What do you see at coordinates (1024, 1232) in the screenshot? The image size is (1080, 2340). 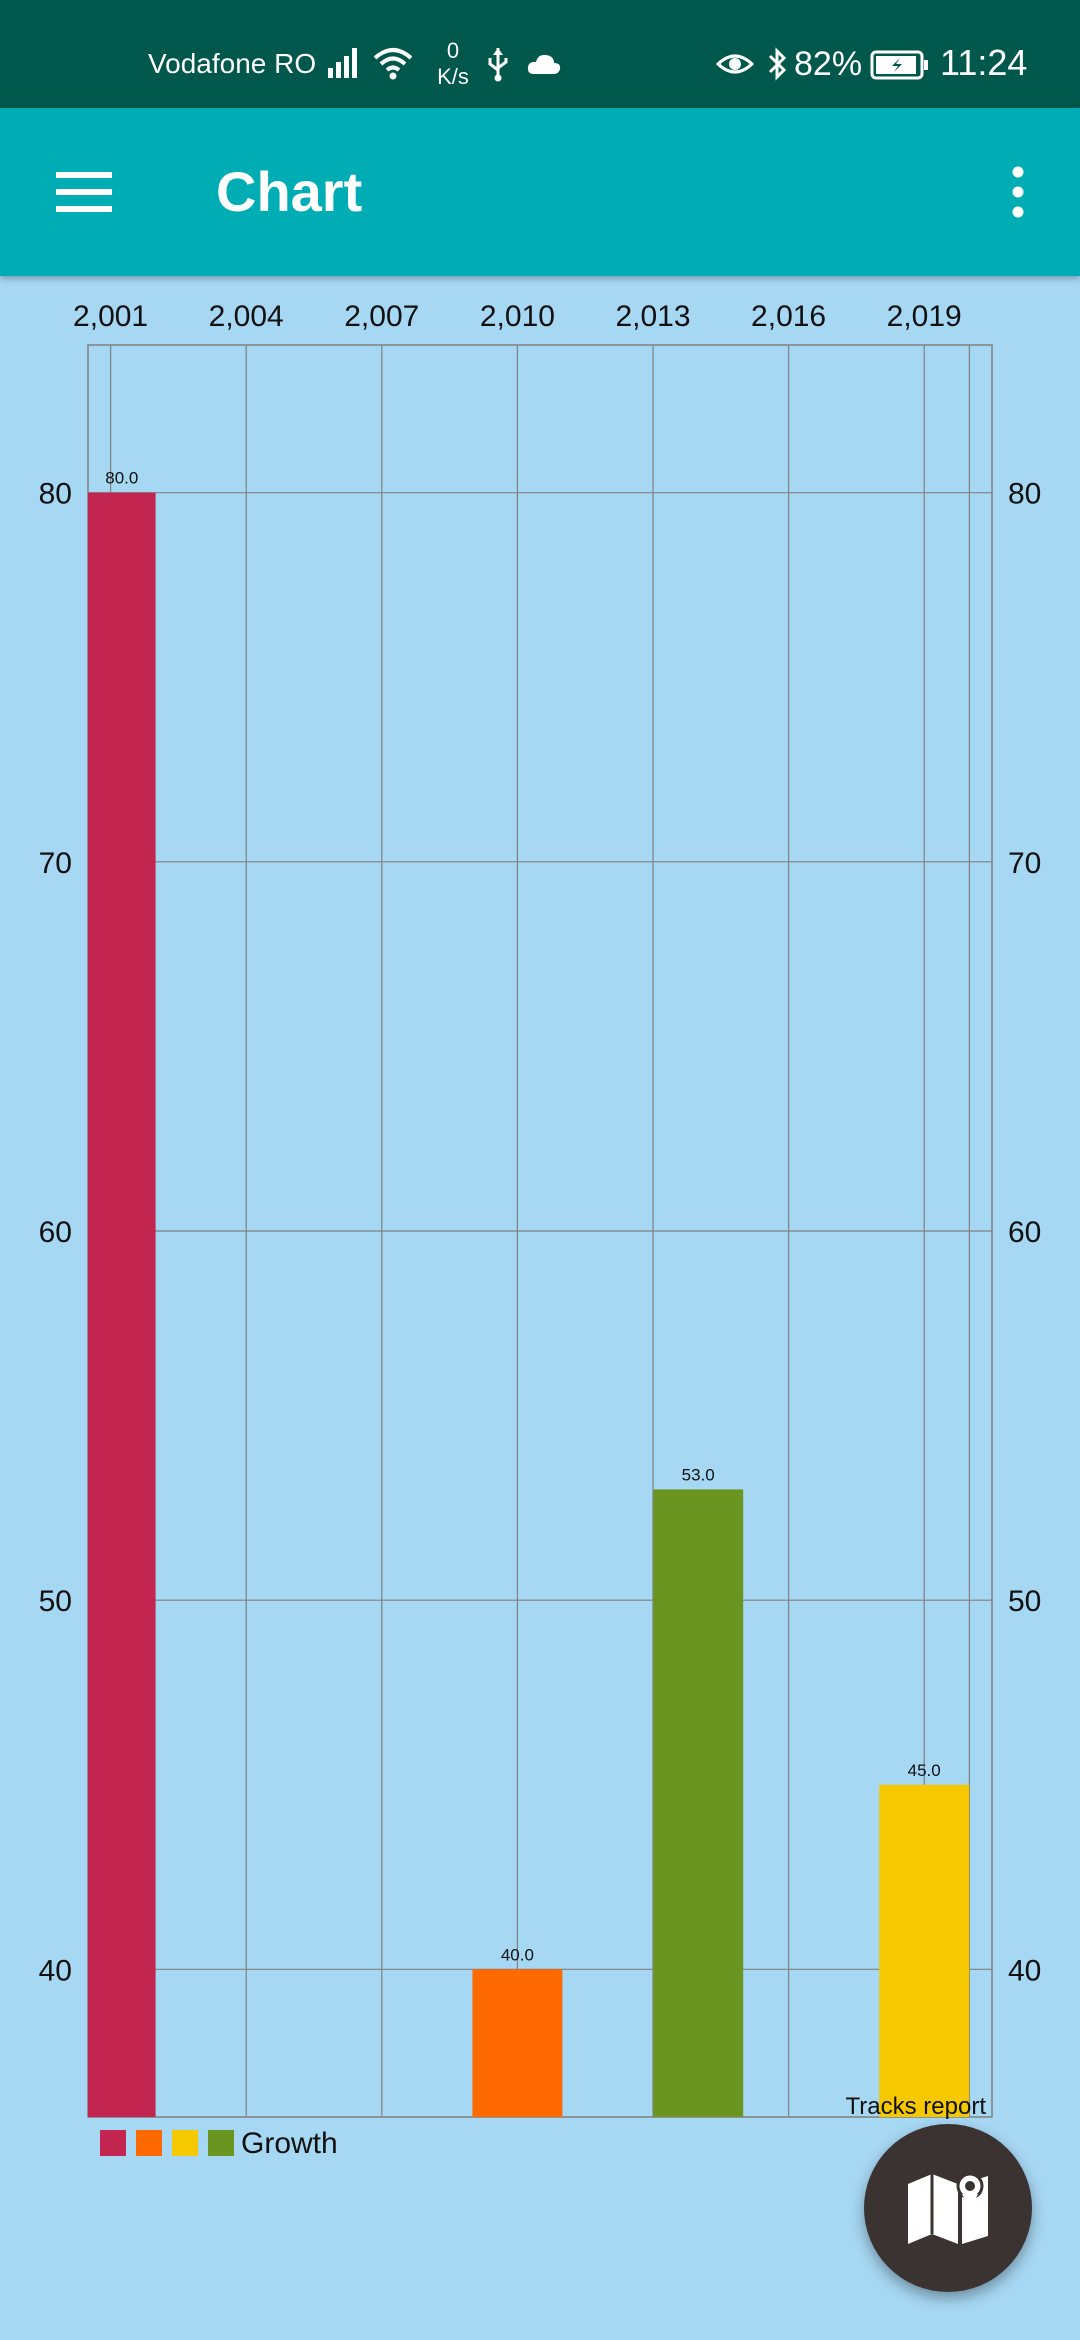 I see `y-tick-label-right: 60` at bounding box center [1024, 1232].